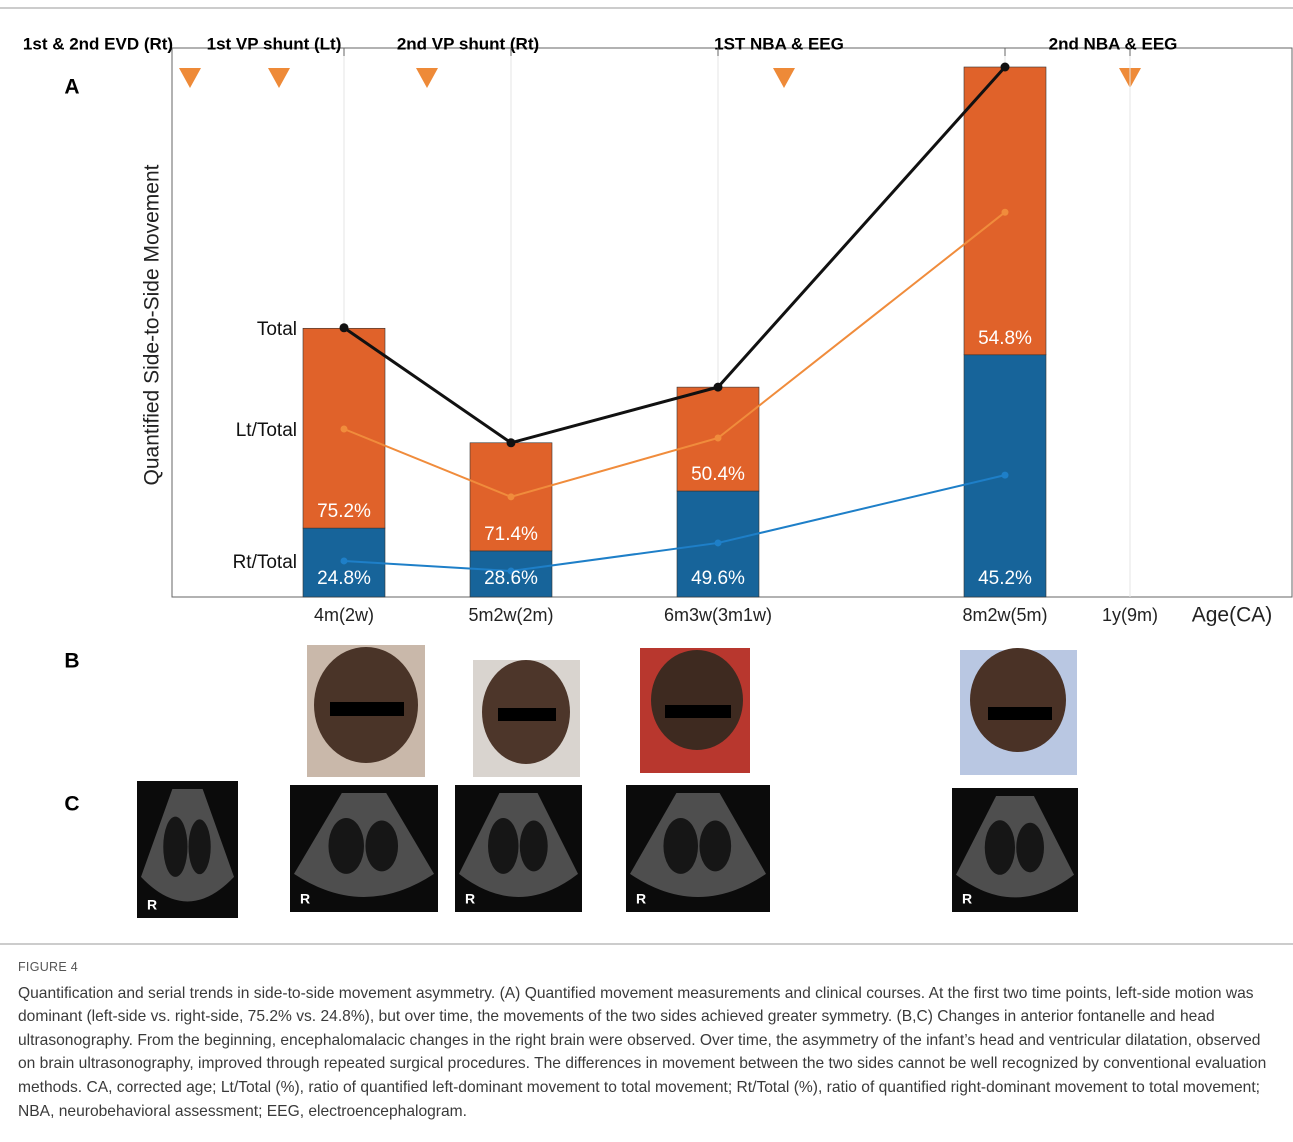  What do you see at coordinates (98, 43) in the screenshot?
I see `event-label: 1st & 2nd EVD (Rt)` at bounding box center [98, 43].